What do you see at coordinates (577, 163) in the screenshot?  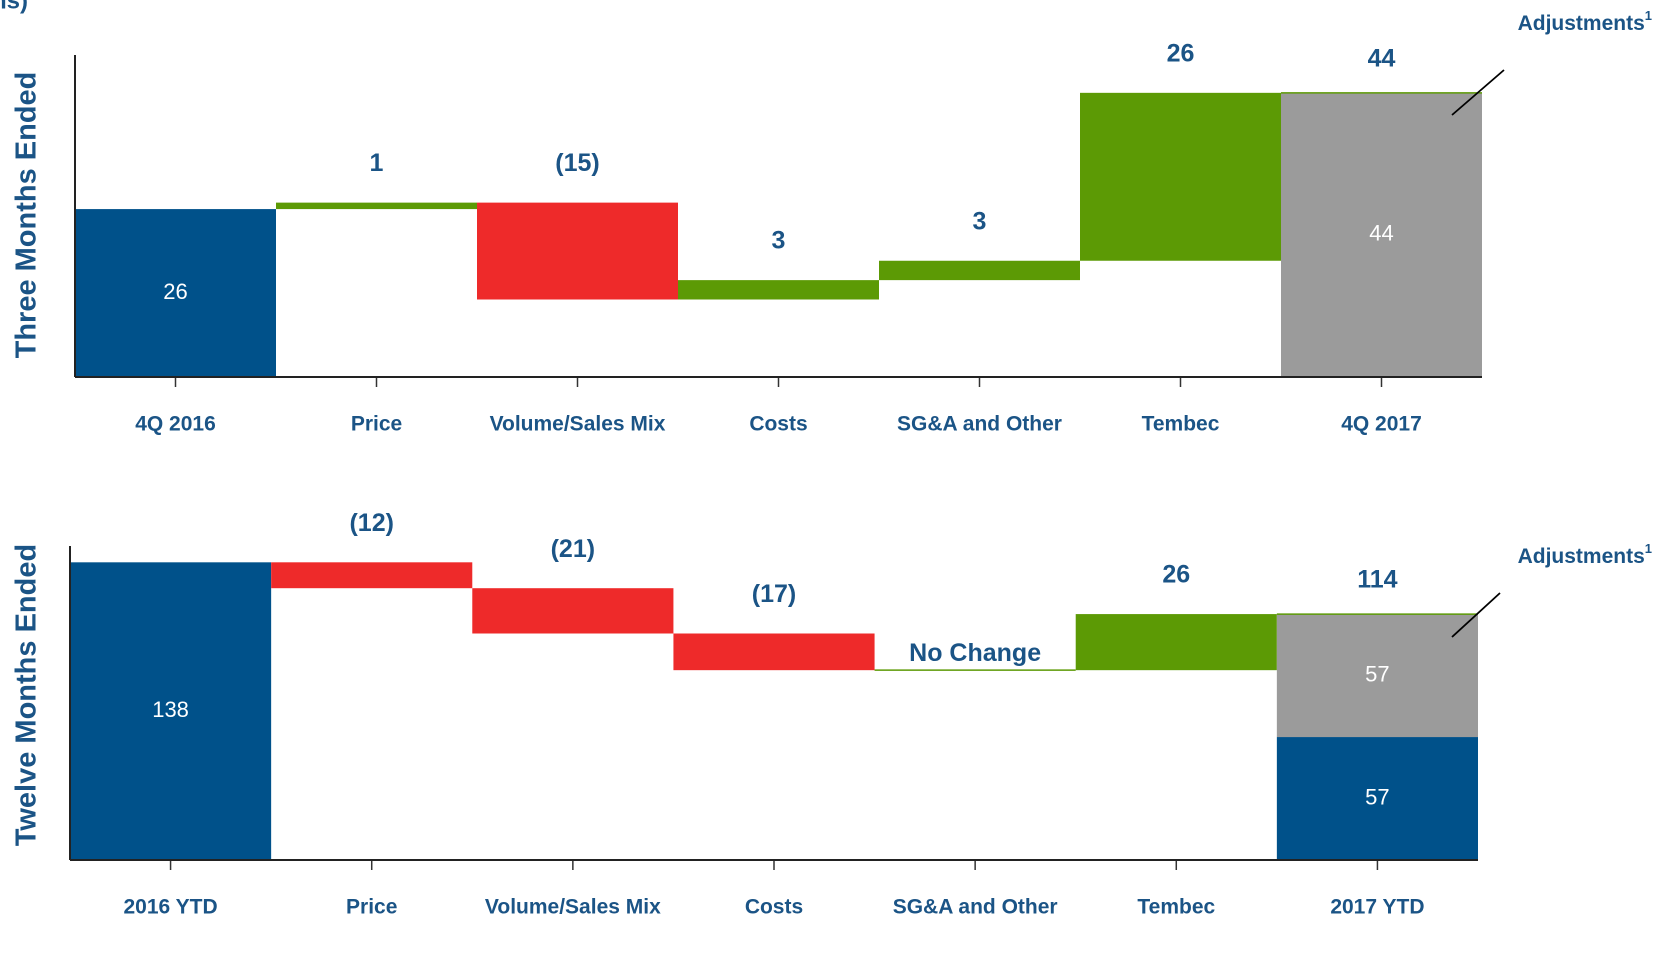 I see `bar-label: (15)` at bounding box center [577, 163].